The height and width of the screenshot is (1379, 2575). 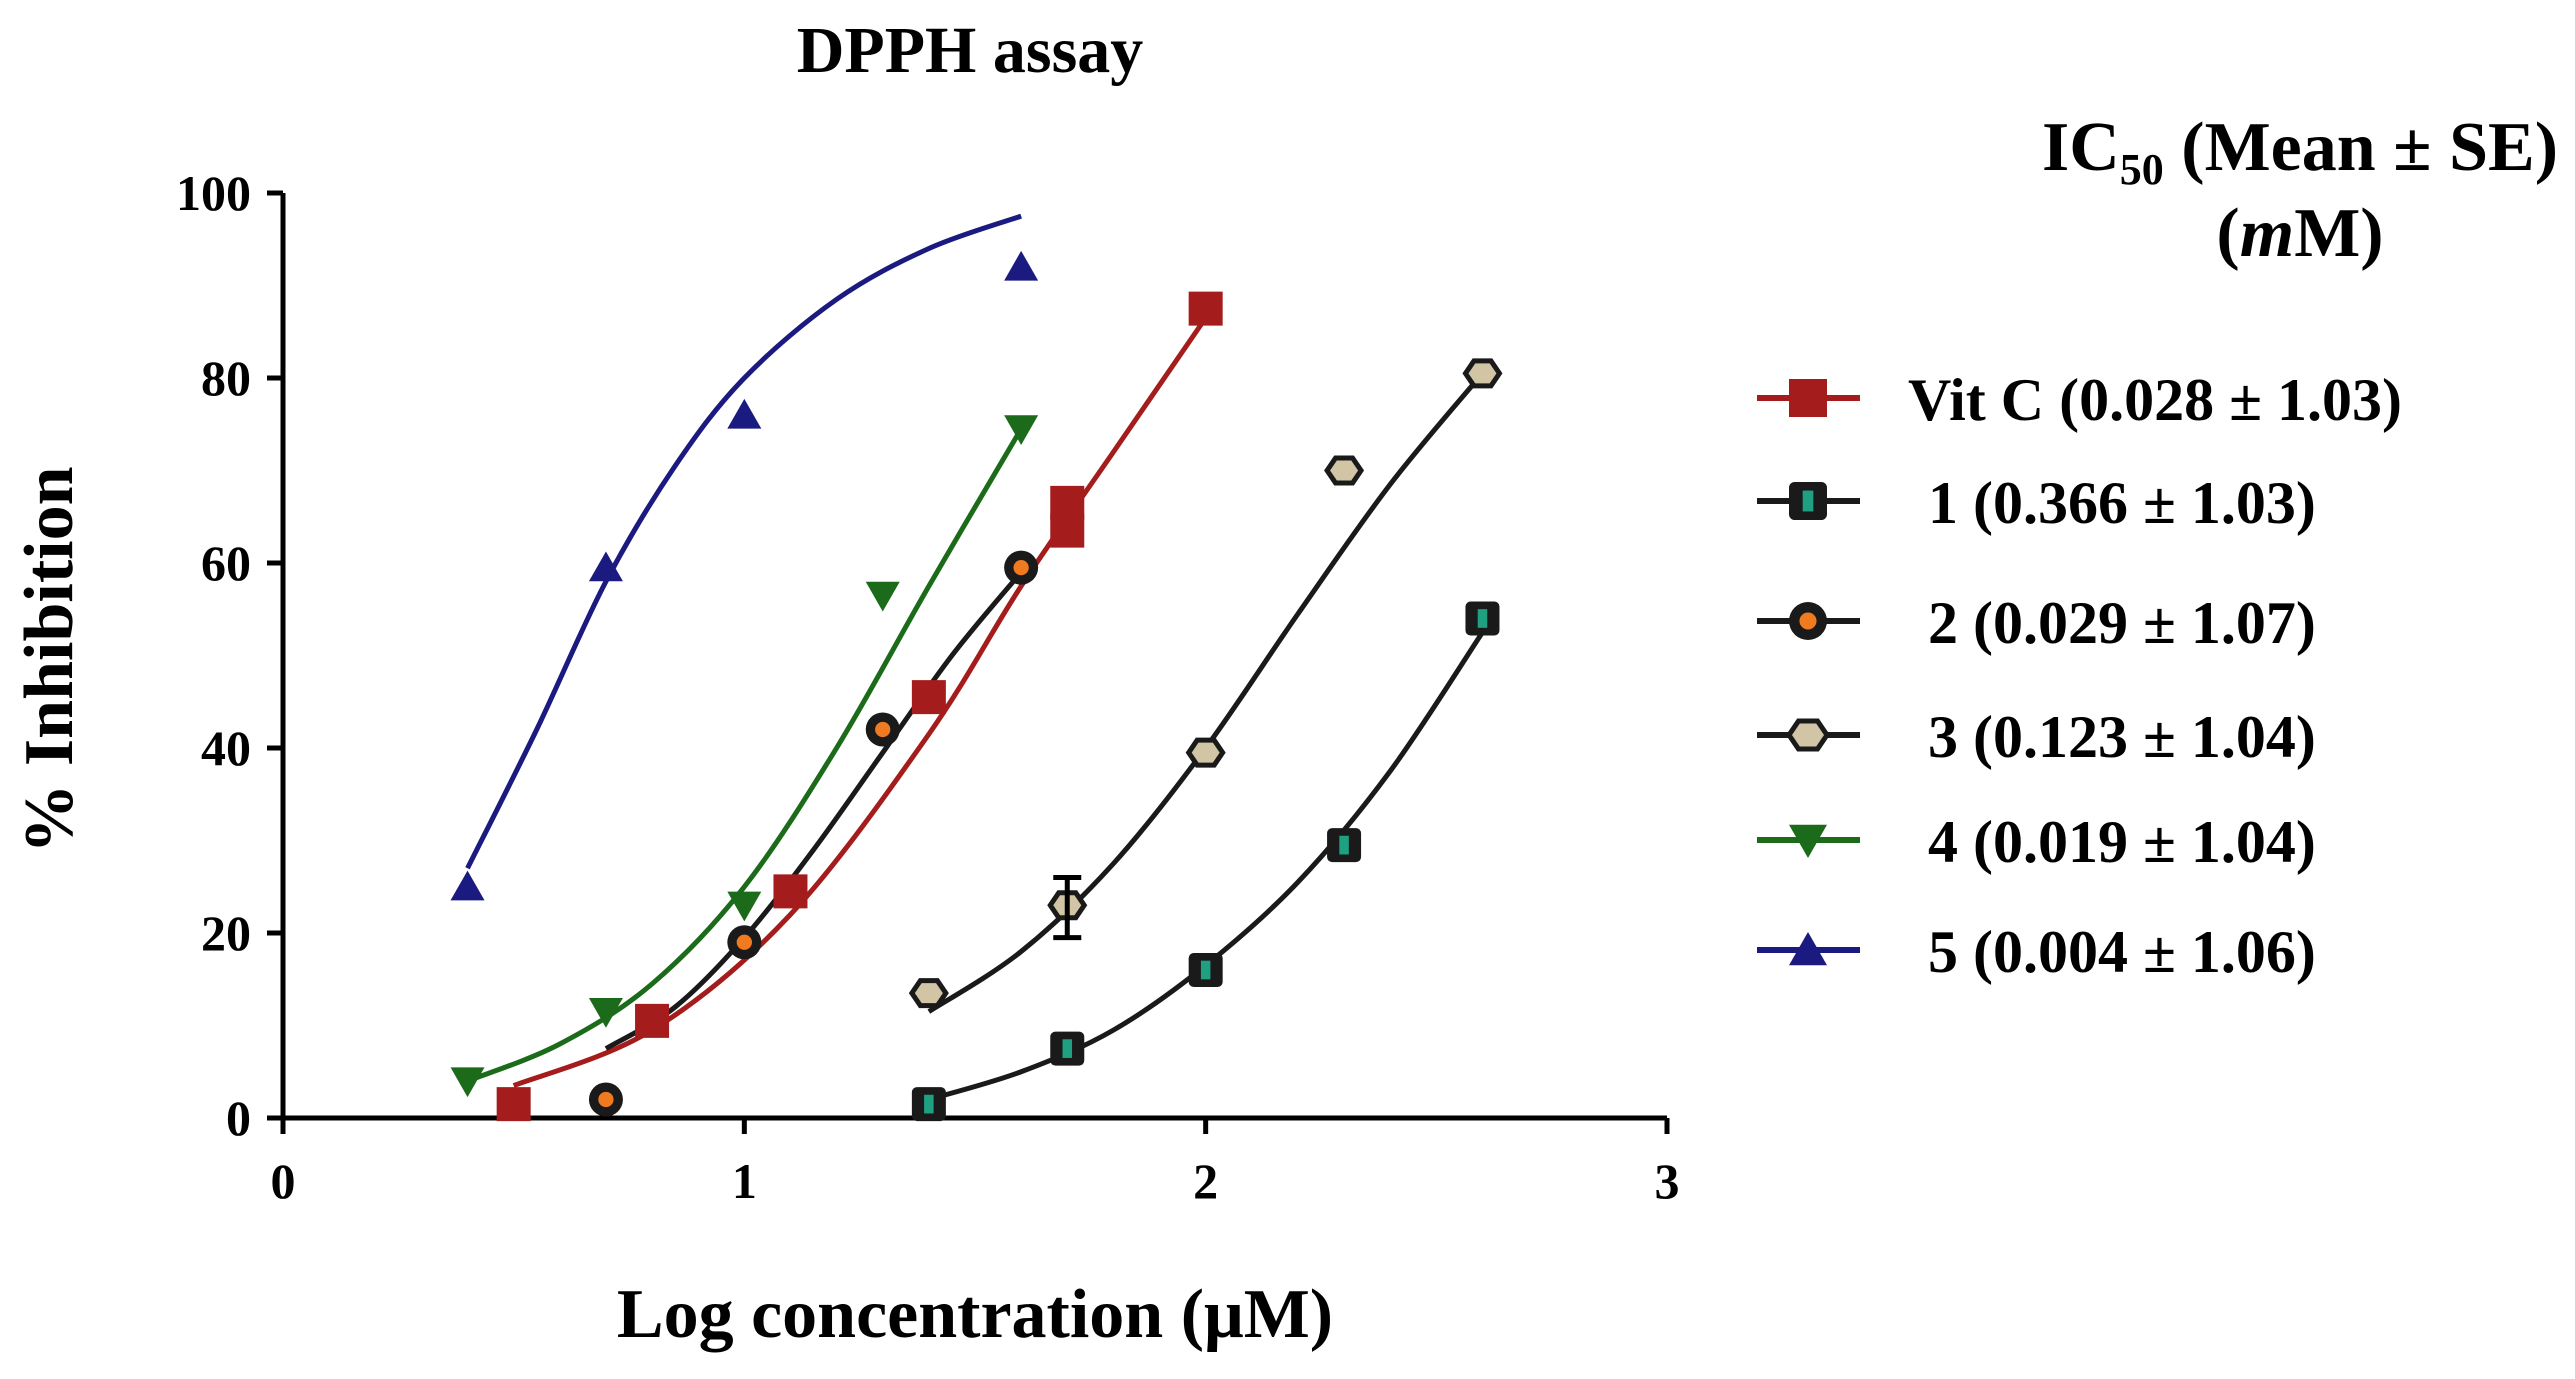 I want to click on legend-label: Vit C (0.028 ± 1.03), so click(x=2155, y=400).